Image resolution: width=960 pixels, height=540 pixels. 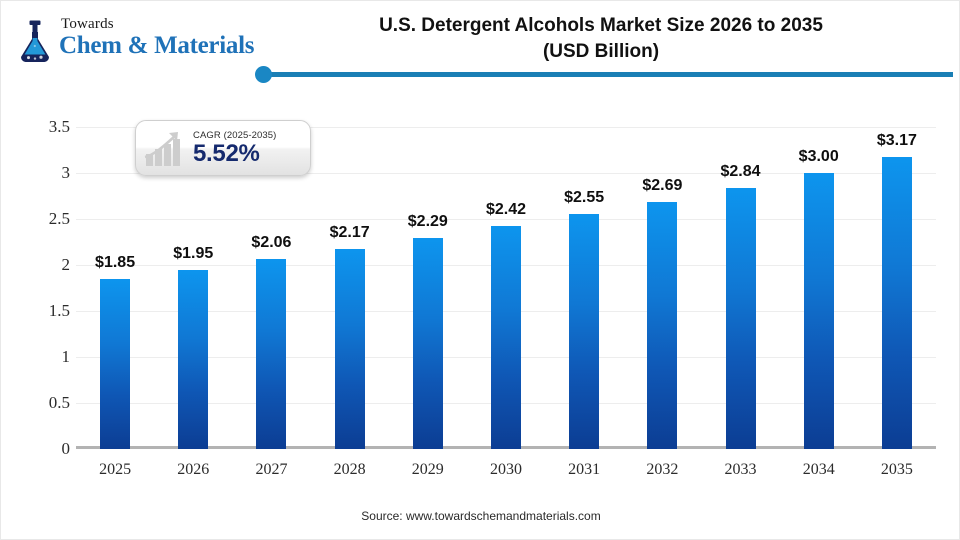 What do you see at coordinates (66, 172) in the screenshot?
I see `y-axis-tick-label: 3` at bounding box center [66, 172].